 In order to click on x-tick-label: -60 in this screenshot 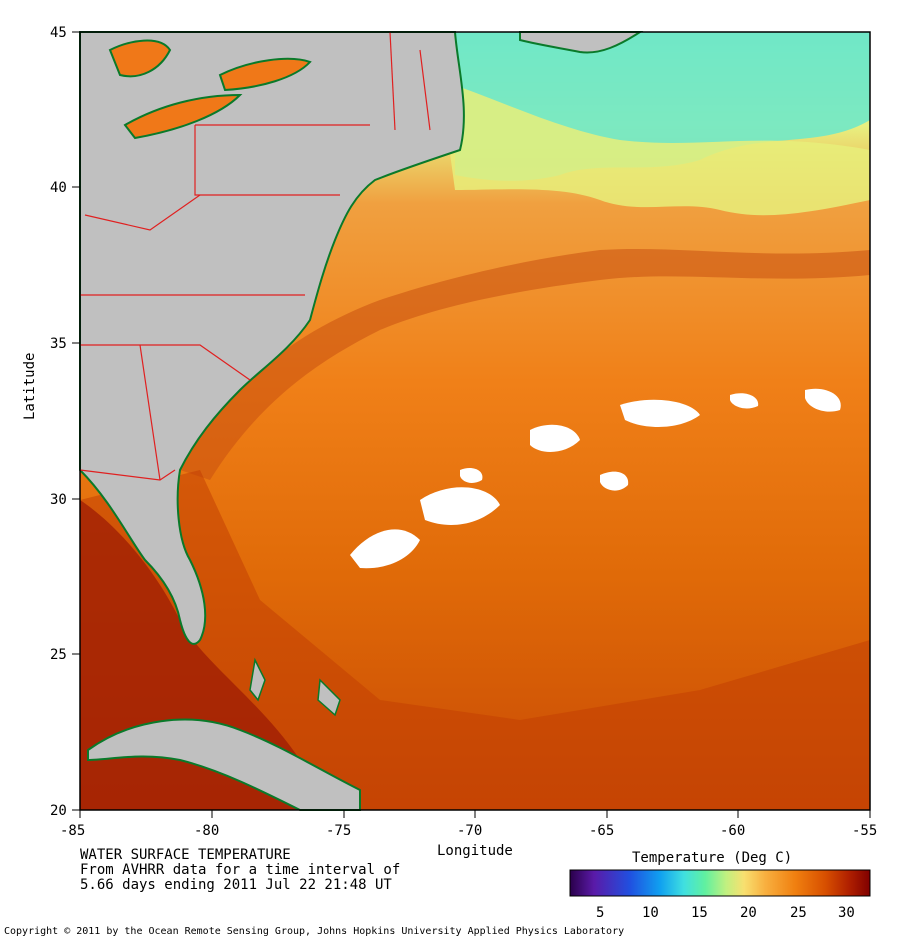, I will do `click(733, 831)`.